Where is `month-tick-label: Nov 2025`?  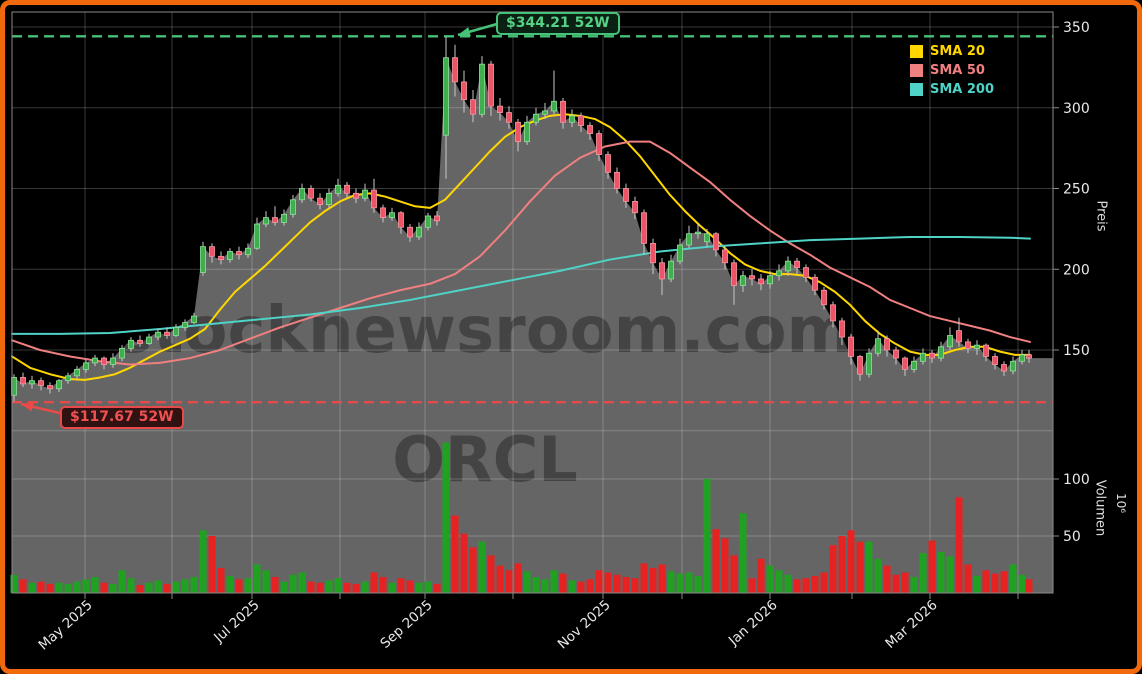
month-tick-label: Nov 2025 is located at coordinates (584, 624).